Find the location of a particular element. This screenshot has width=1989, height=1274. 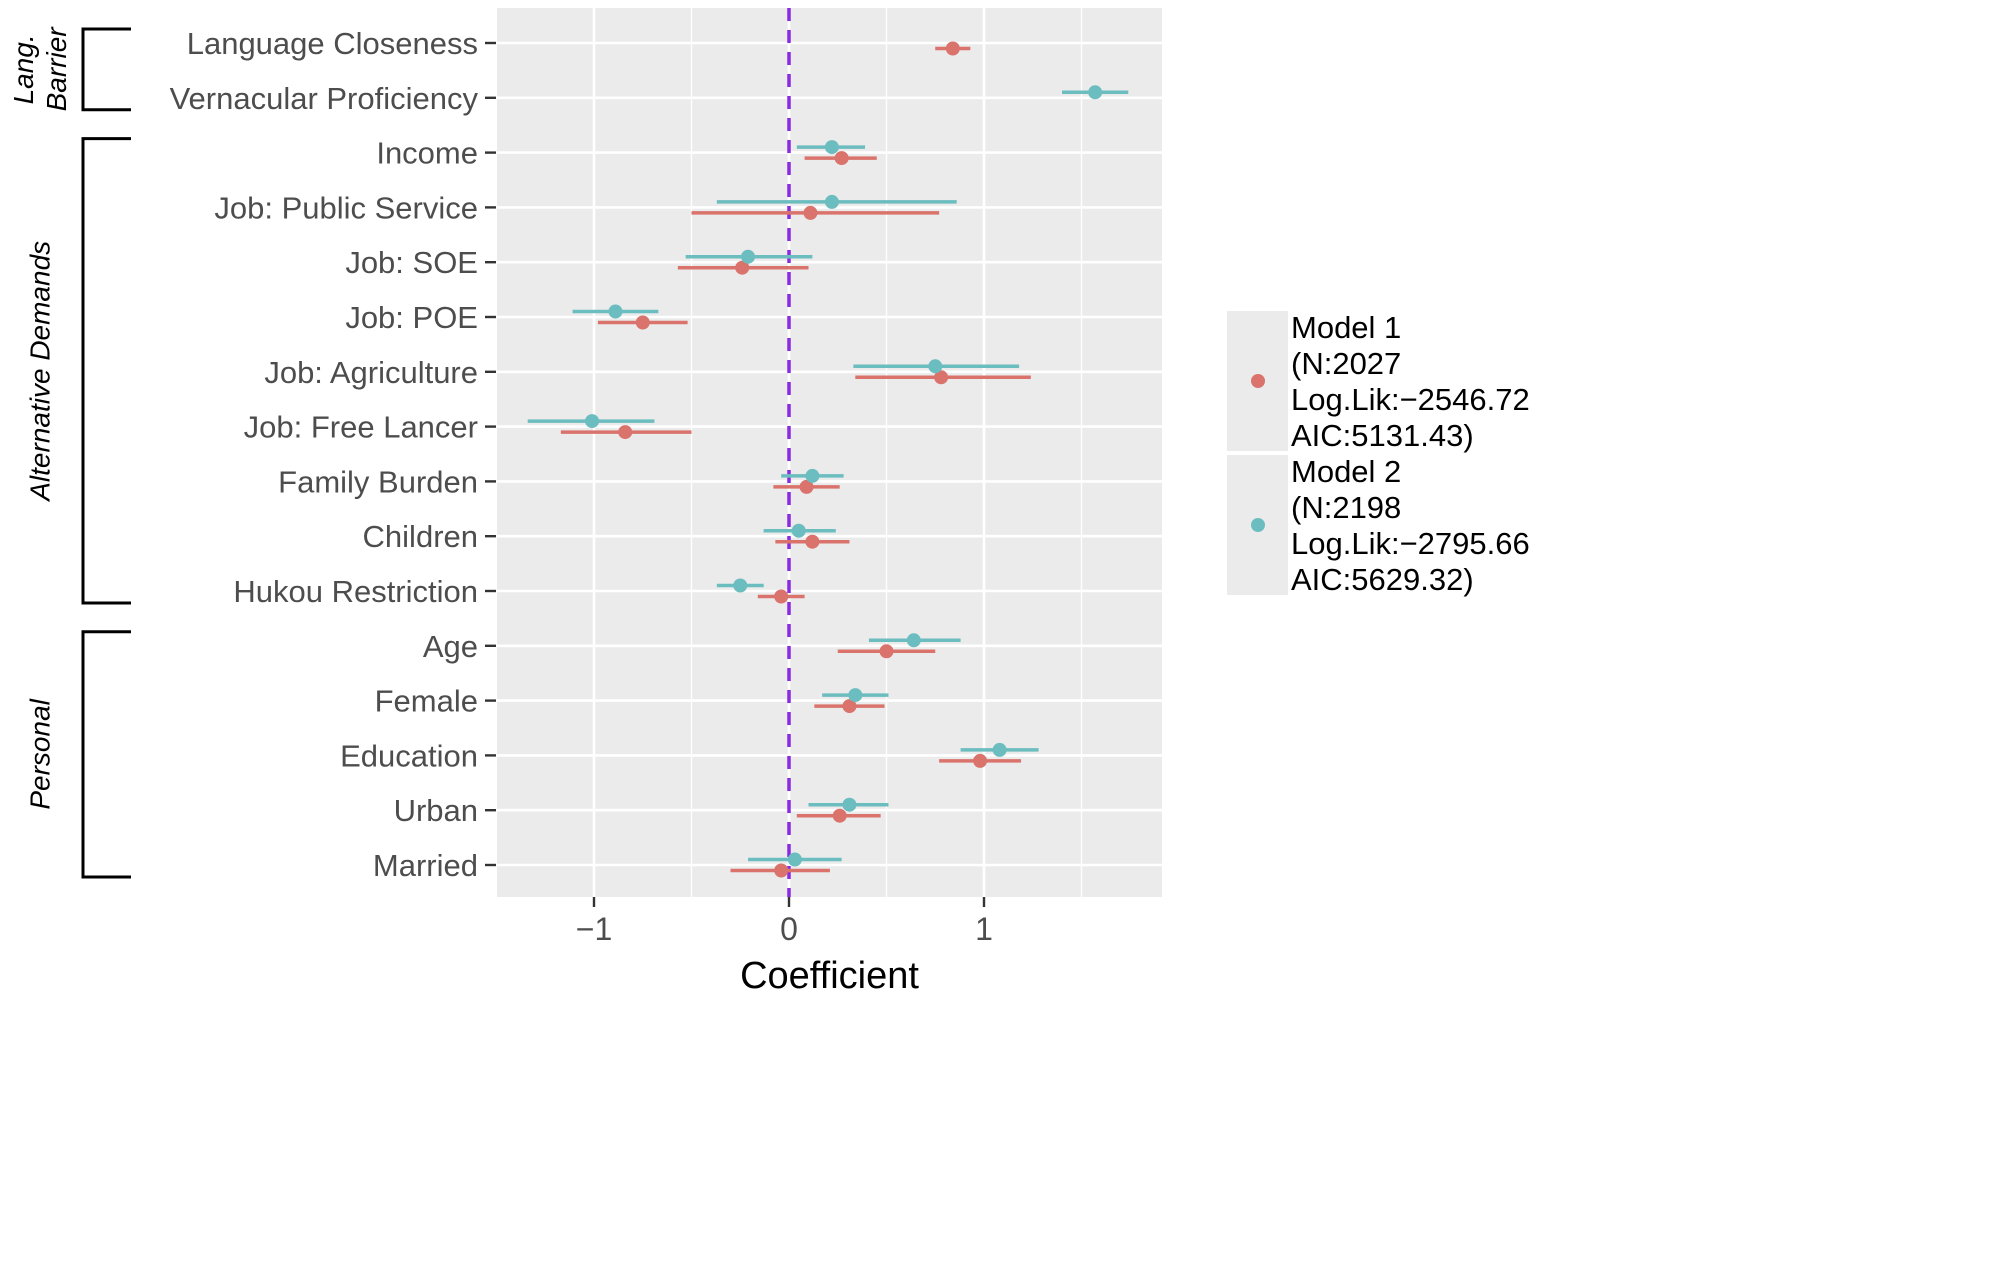

y-tick-label: Income is located at coordinates (427, 153).